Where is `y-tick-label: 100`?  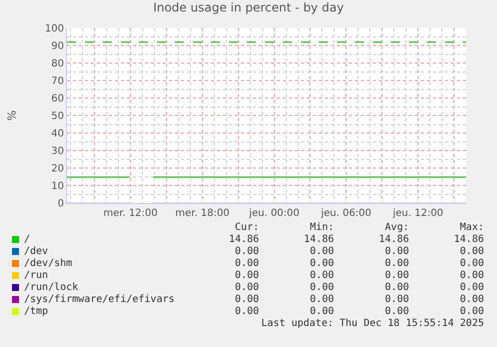
y-tick-label: 100 is located at coordinates (54, 29).